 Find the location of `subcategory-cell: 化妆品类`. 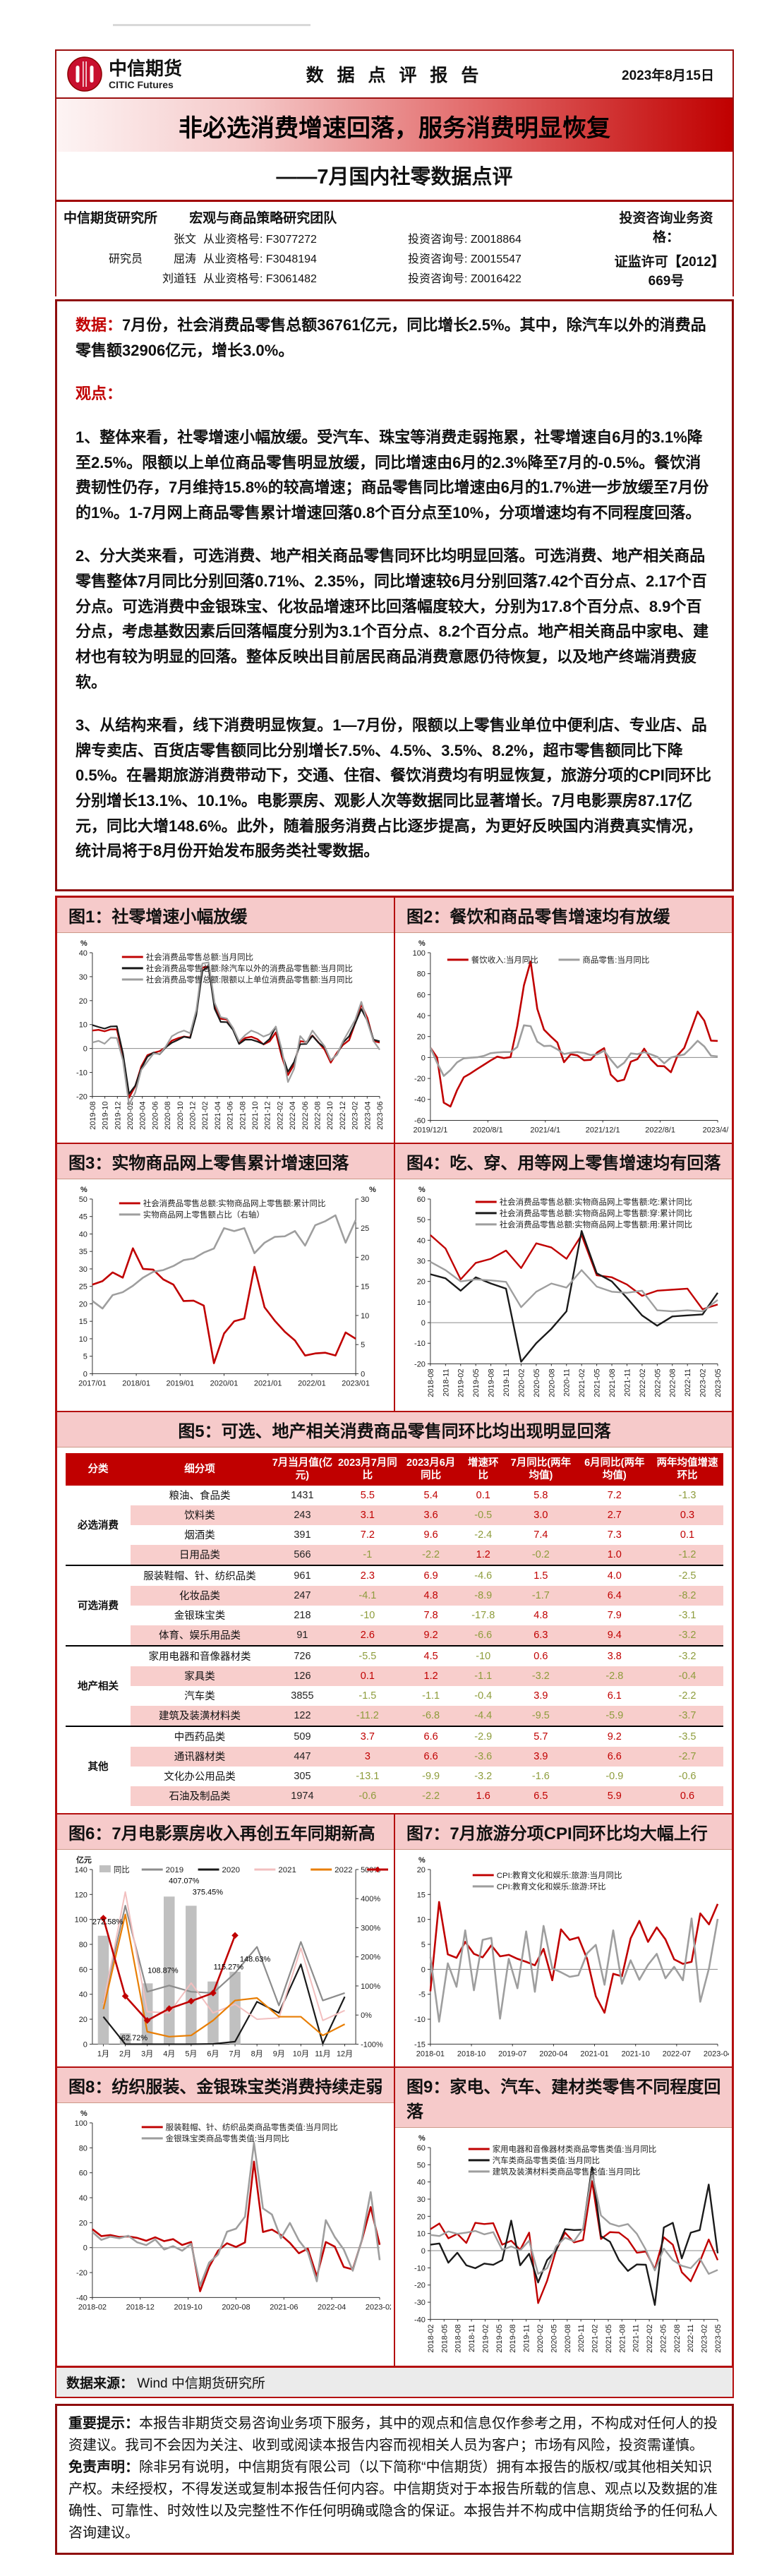

subcategory-cell: 化妆品类 is located at coordinates (200, 1596).